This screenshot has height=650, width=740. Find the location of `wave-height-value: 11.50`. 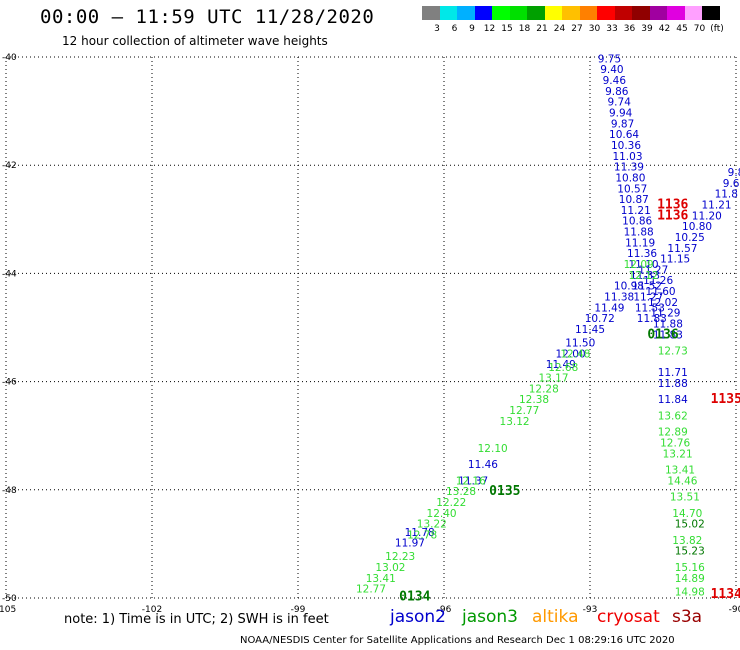

wave-height-value: 11.50 is located at coordinates (580, 343).